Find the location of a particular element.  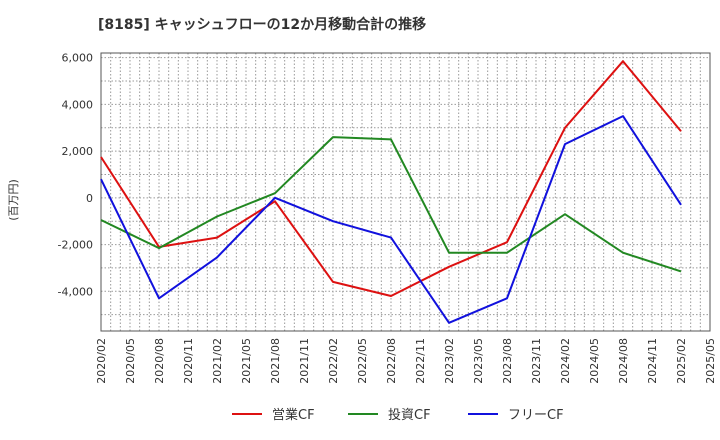

x-tick-label: 2021/08 is located at coordinates (275, 361).